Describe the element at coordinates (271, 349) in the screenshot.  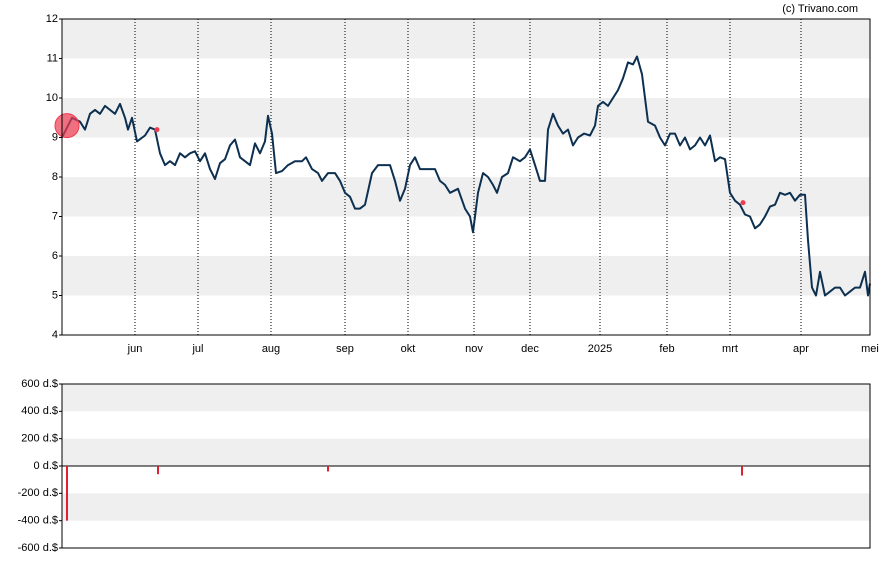
I see `x-tick-label: aug` at that location.